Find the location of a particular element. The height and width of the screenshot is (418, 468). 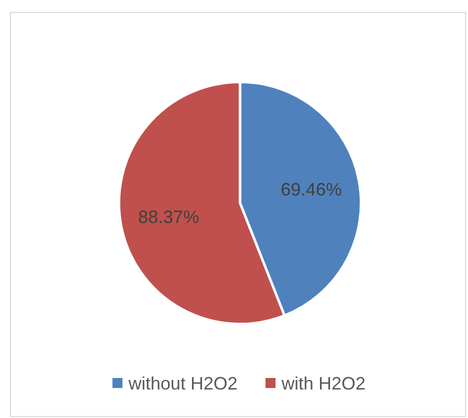

legend-label: with H2O2 is located at coordinates (323, 383).